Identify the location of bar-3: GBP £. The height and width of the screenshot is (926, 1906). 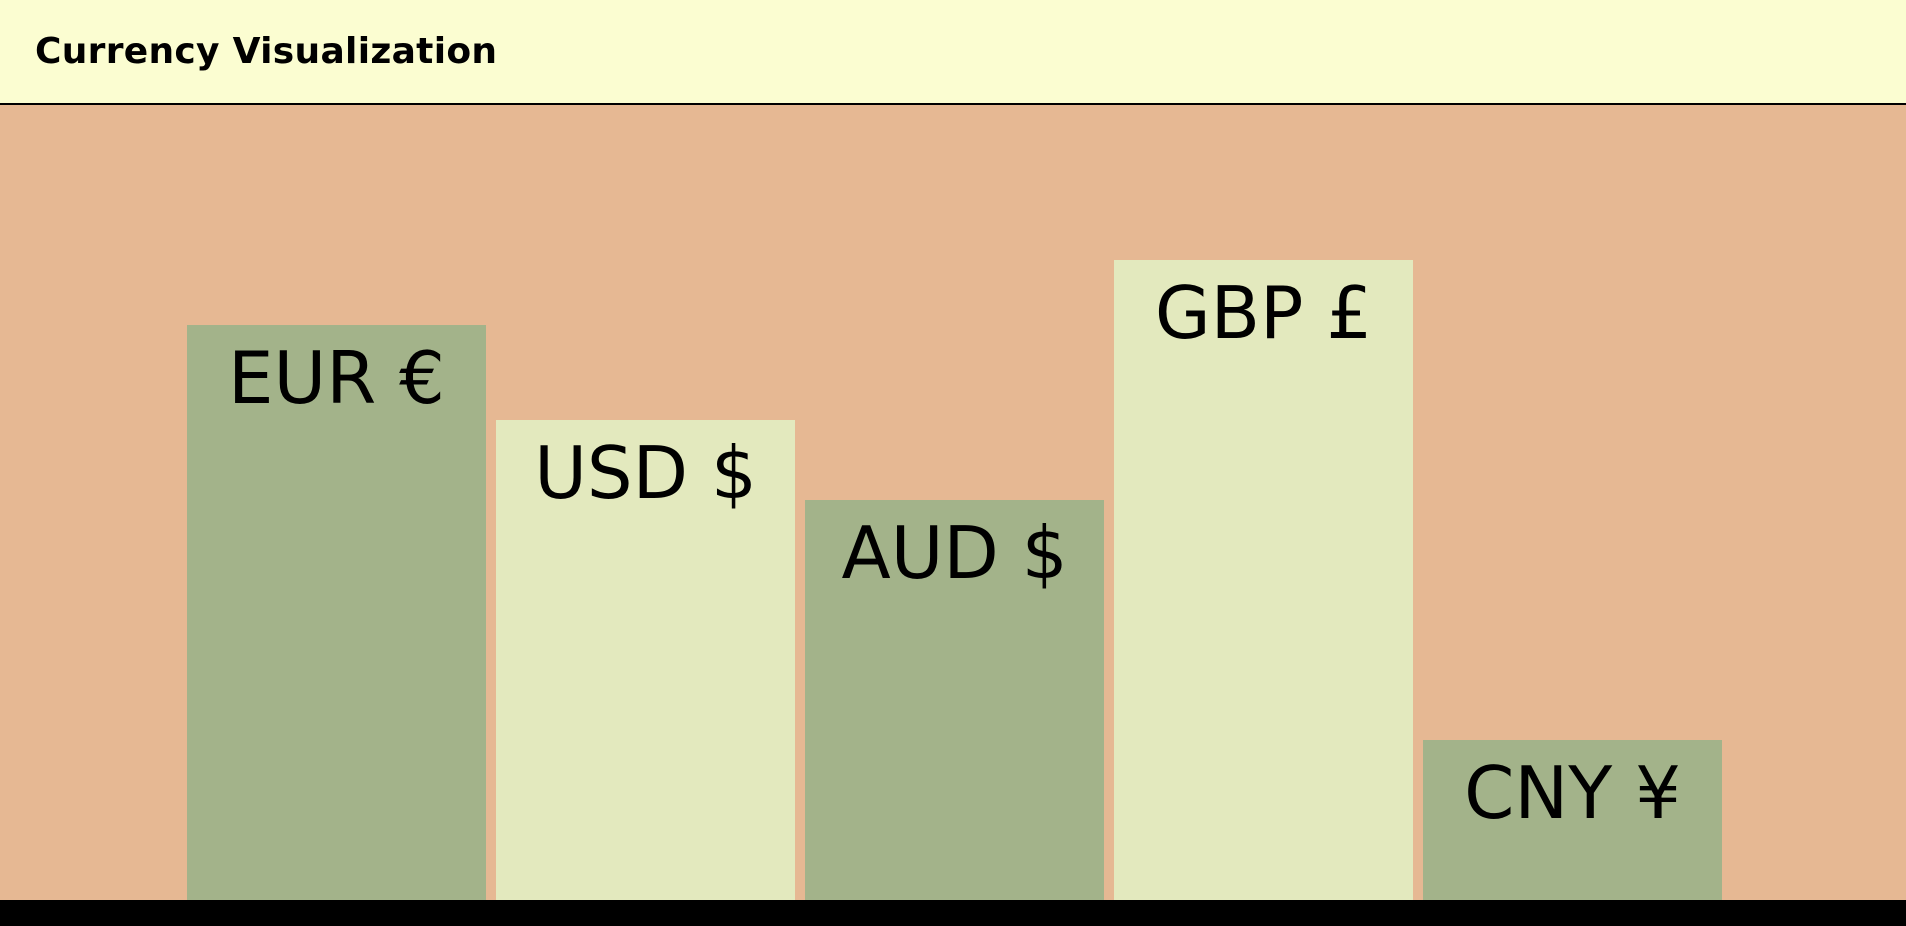
(1263, 580).